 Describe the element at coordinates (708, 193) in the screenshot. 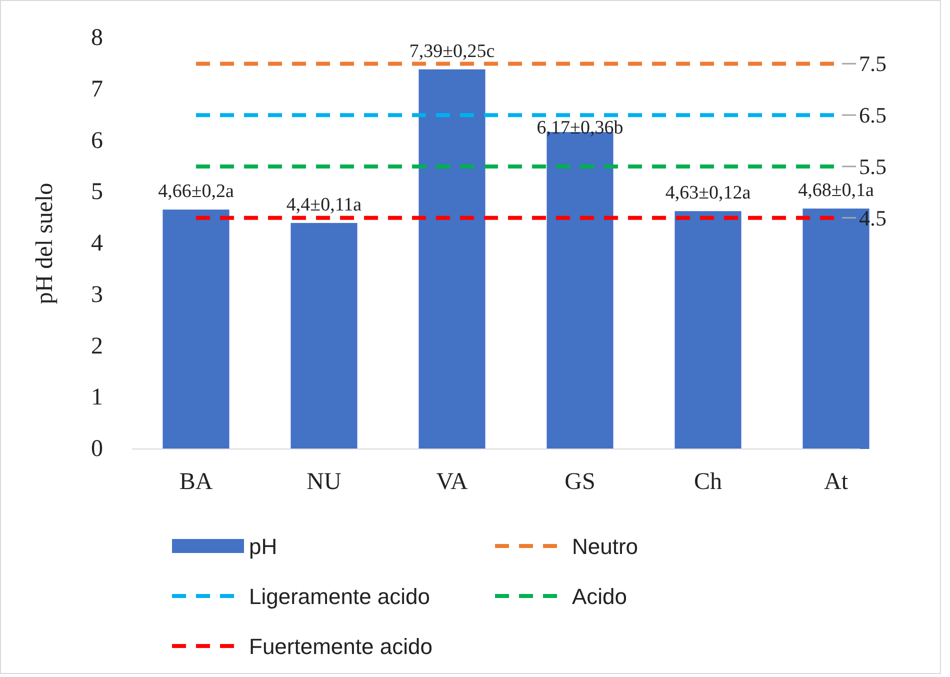

I see `data-label: 4,63±0,12a` at that location.